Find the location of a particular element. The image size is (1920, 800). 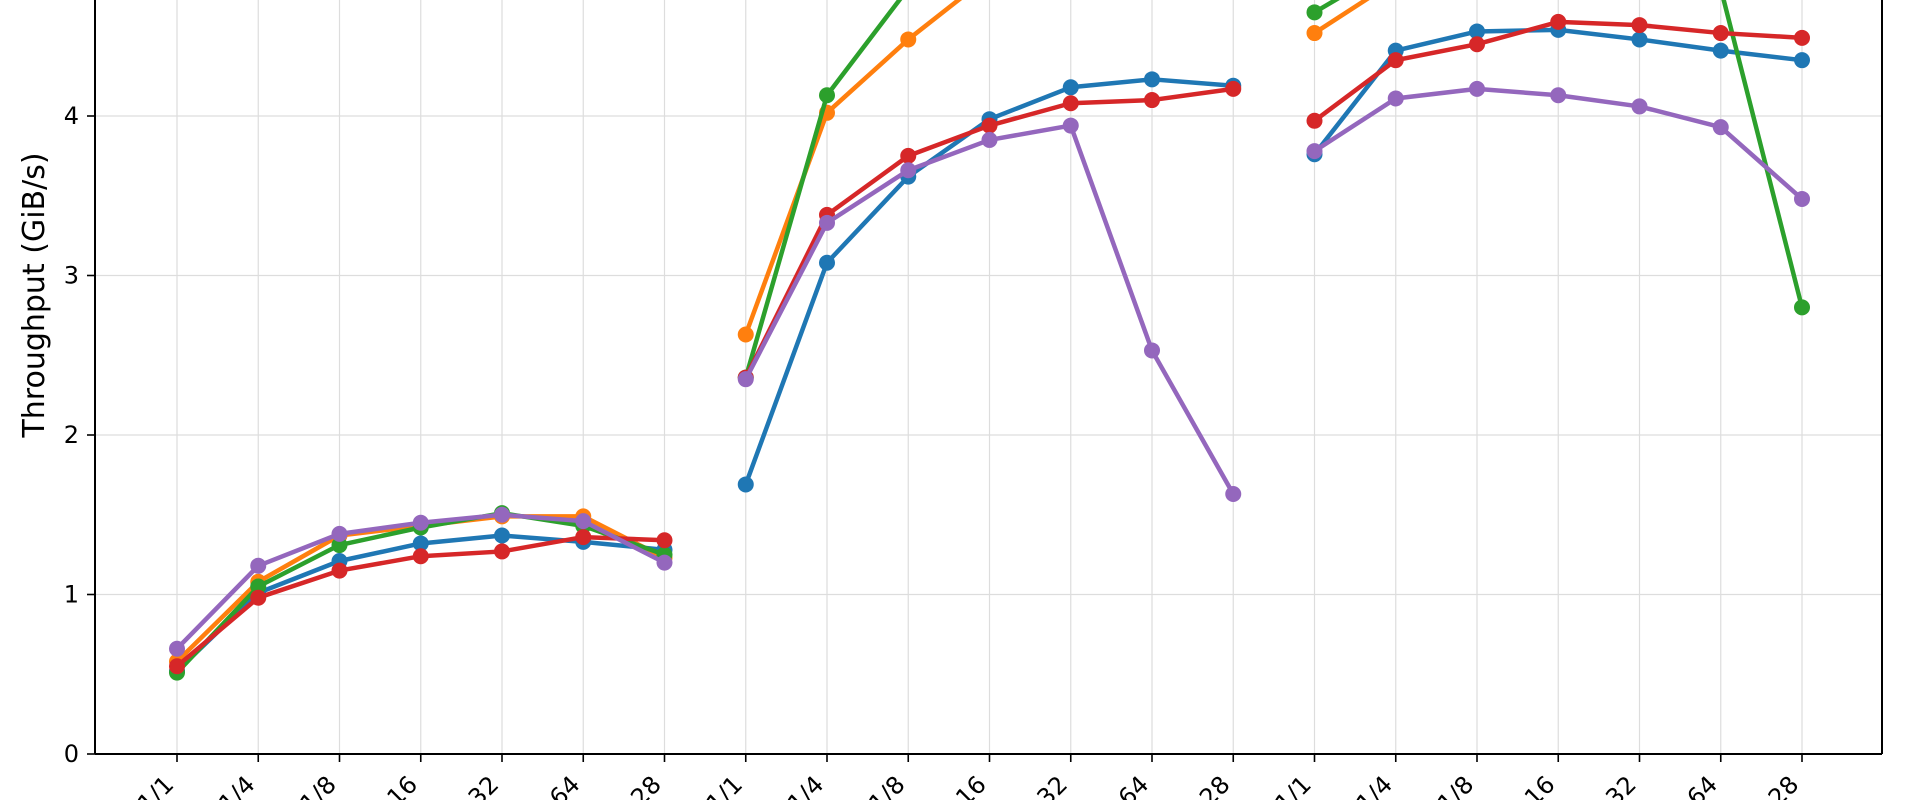

y-tick-label: 3 is located at coordinates (71, 276).